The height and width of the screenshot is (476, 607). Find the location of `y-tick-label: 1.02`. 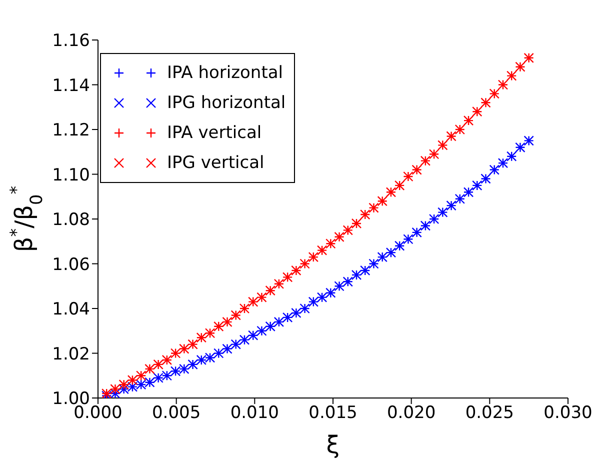

y-tick-label: 1.02 is located at coordinates (71, 354).